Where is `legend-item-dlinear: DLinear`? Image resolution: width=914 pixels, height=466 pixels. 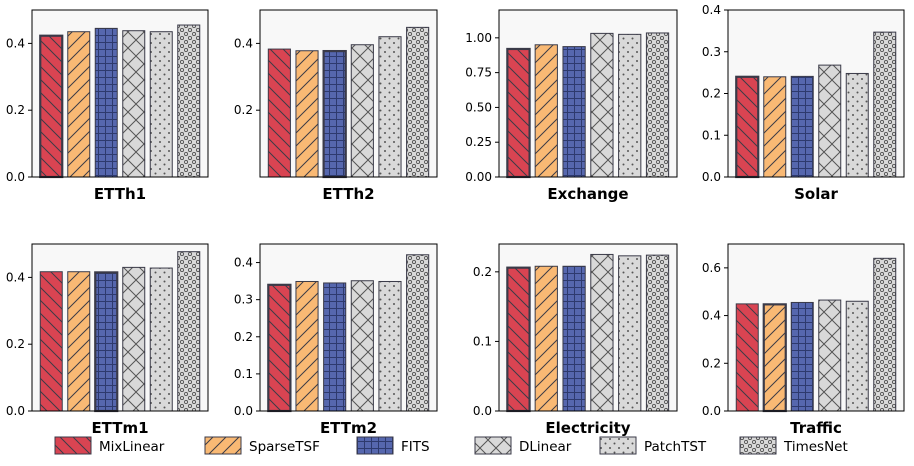
legend-item-dlinear: DLinear is located at coordinates (523, 445).